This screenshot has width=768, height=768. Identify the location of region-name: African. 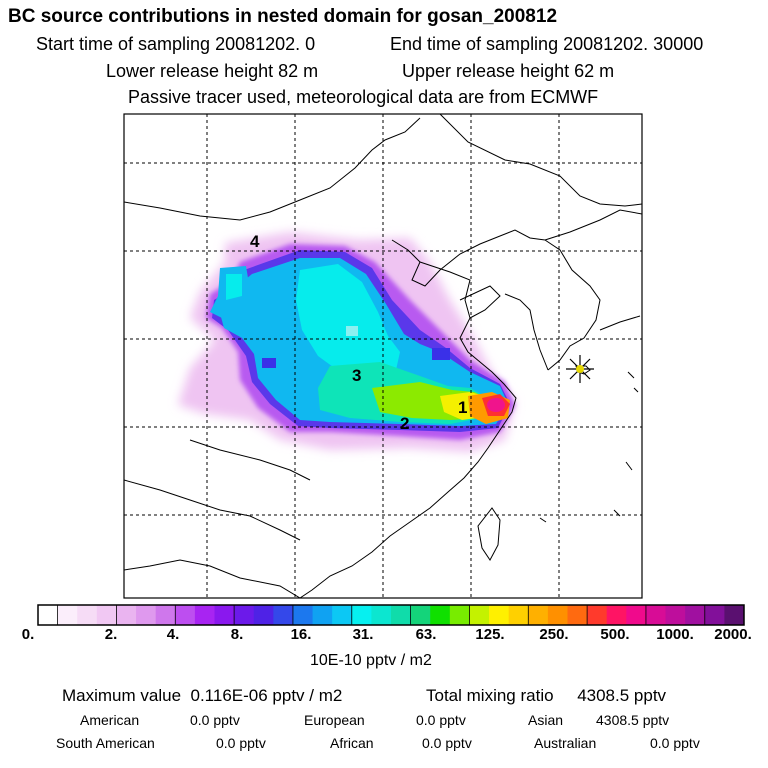
(352, 743).